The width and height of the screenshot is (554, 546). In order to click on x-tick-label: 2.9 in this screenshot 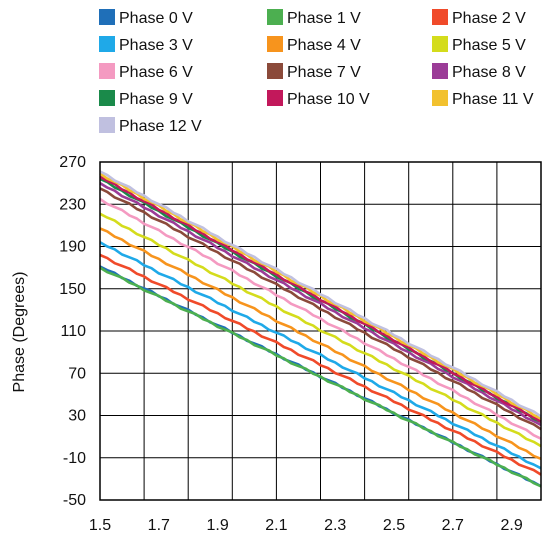, I will do `click(511, 525)`.